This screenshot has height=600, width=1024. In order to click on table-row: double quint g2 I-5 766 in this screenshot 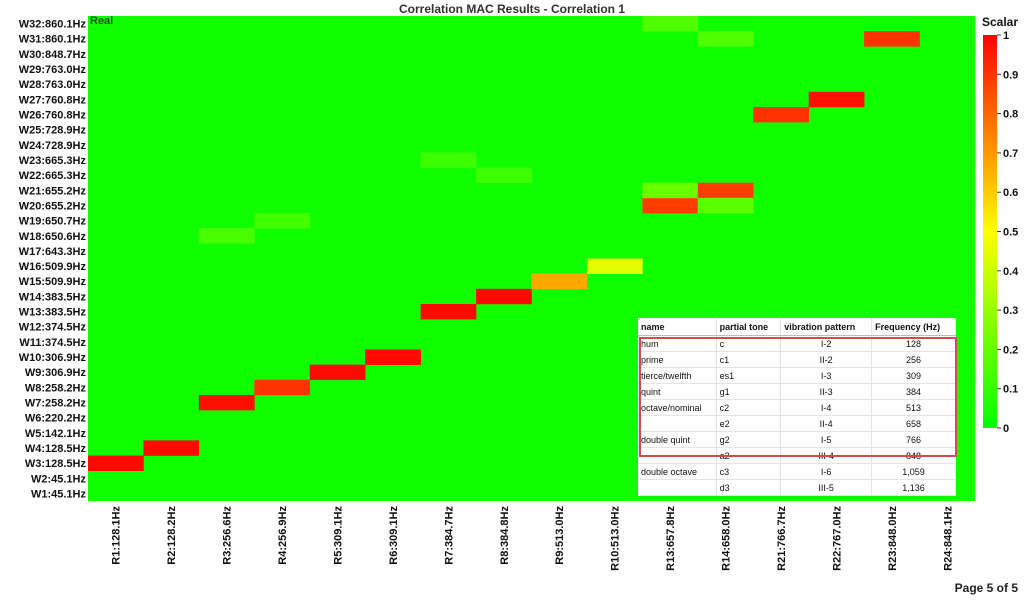, I will do `click(797, 439)`.